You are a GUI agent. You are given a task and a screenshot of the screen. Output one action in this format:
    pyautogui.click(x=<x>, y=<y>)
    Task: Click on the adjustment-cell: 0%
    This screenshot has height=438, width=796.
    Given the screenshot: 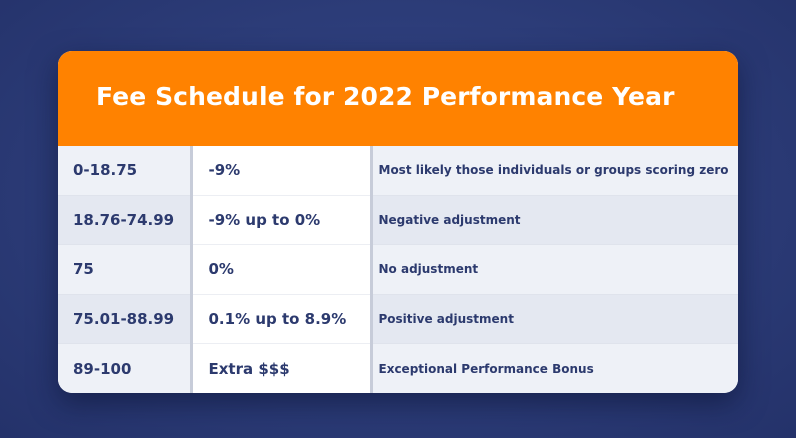 What is the action you would take?
    pyautogui.click(x=282, y=269)
    